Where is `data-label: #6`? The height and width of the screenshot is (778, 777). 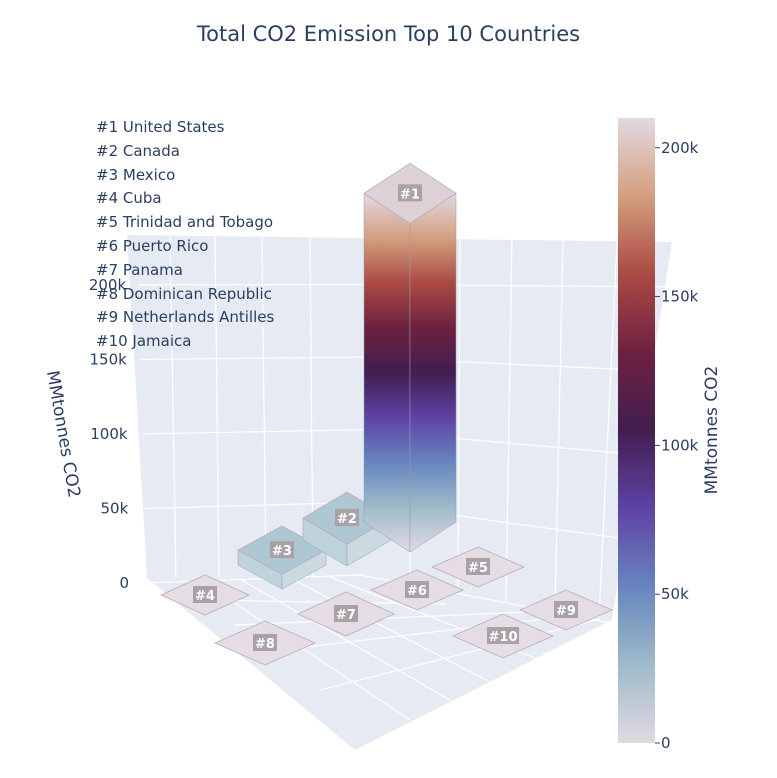
data-label: #6 is located at coordinates (417, 591).